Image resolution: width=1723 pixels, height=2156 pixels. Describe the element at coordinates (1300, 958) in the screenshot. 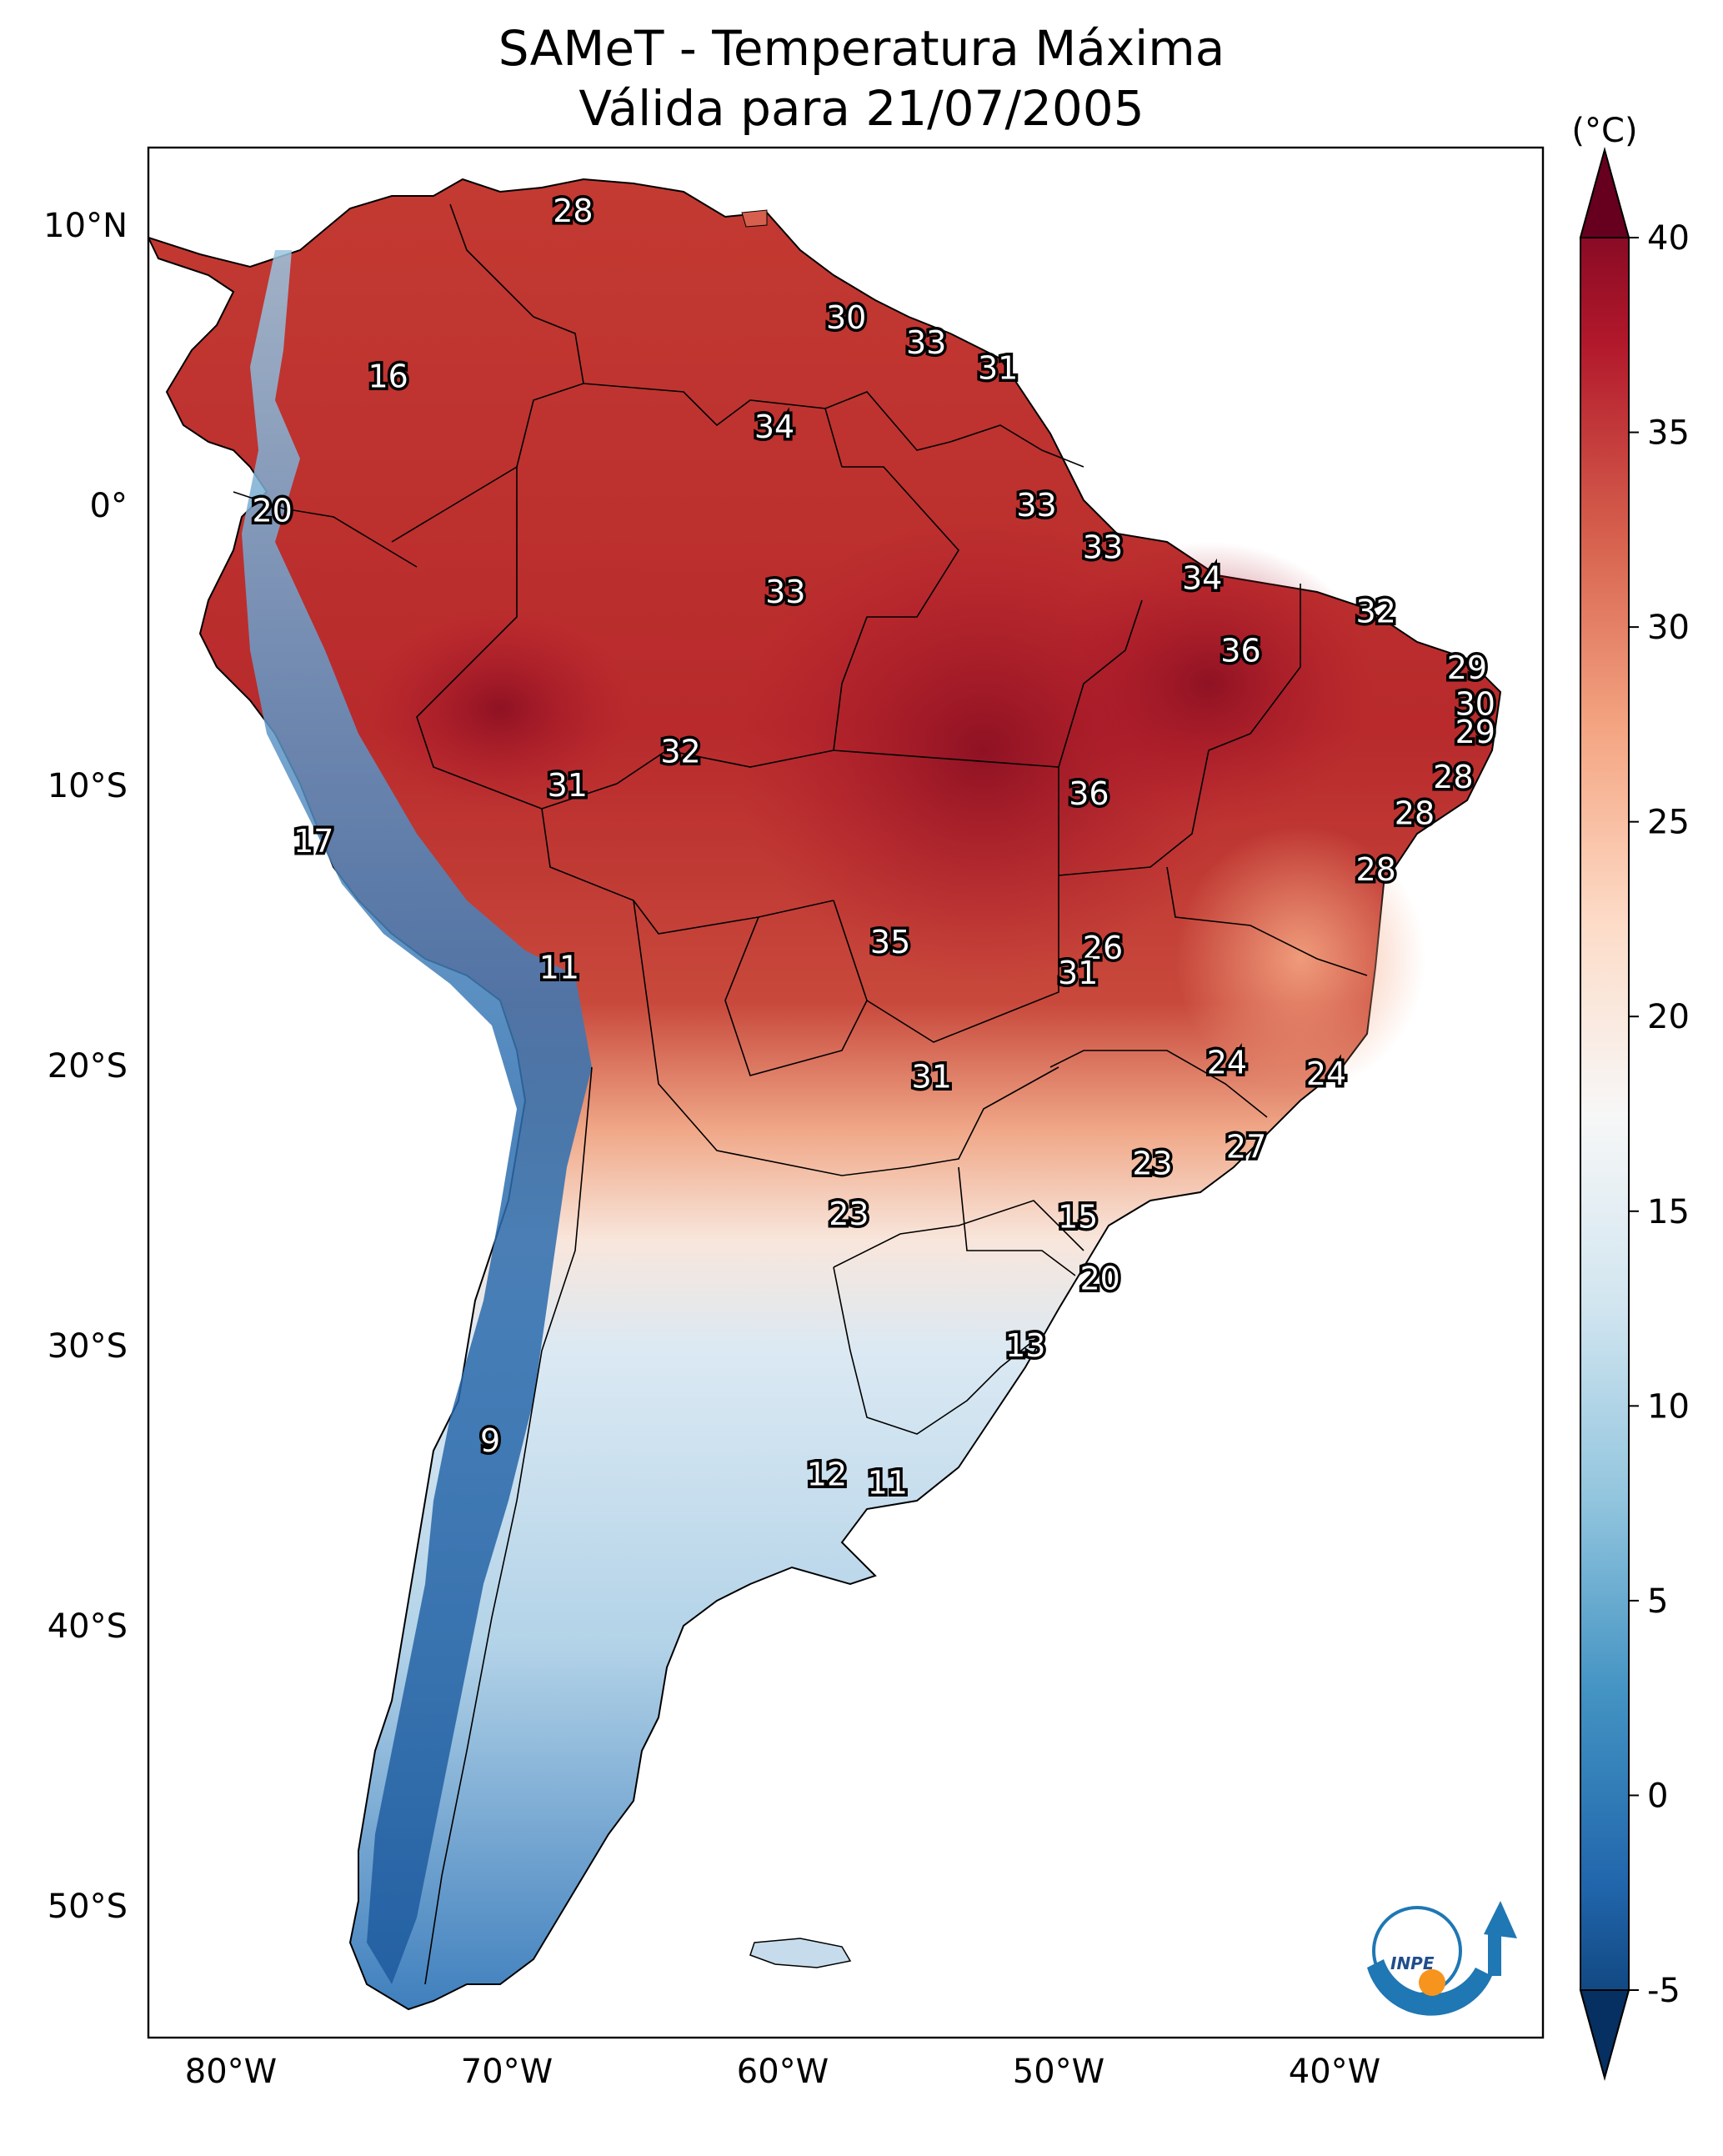

I see `warm-region-east` at that location.